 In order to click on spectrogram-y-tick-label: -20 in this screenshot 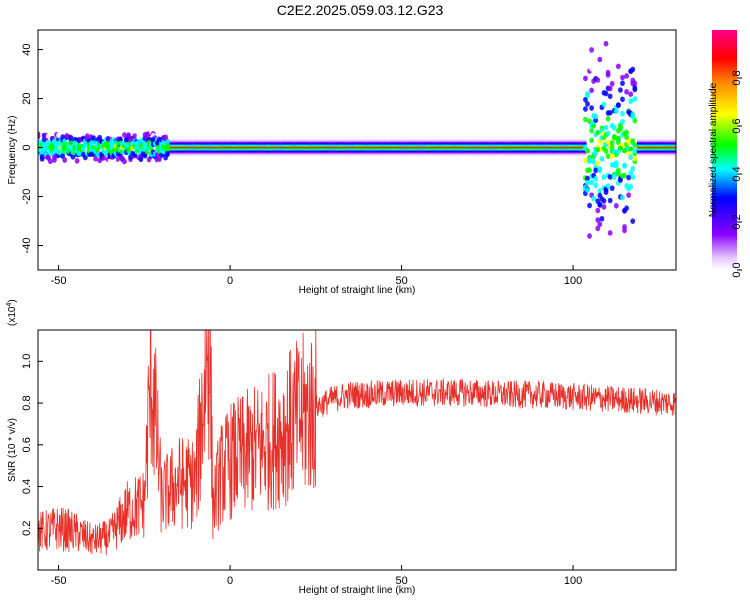, I will do `click(27, 197)`.